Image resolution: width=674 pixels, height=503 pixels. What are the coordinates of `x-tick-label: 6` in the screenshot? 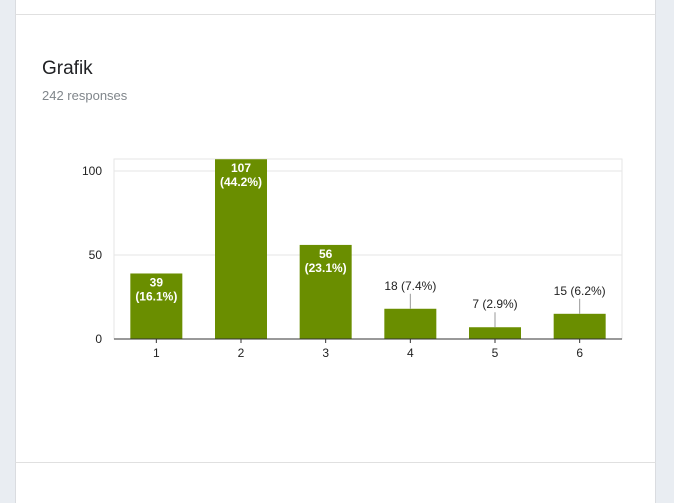 It's located at (579, 353).